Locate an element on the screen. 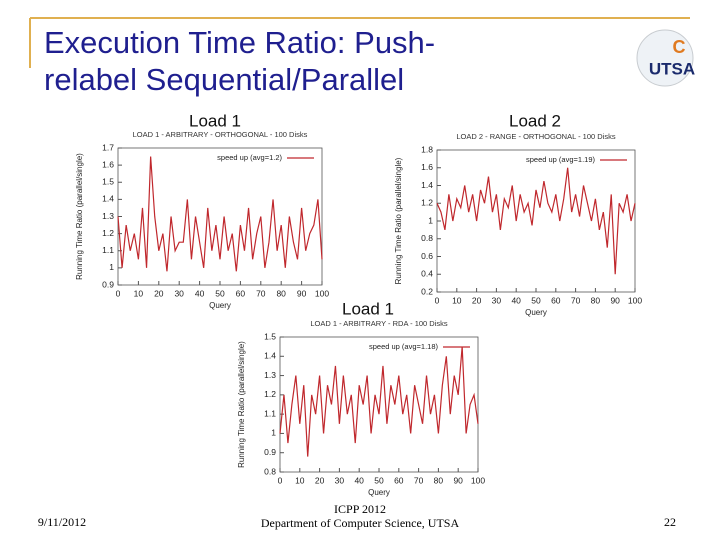 The width and height of the screenshot is (720, 540). footer-date: 9/11/2012 is located at coordinates (62, 522).